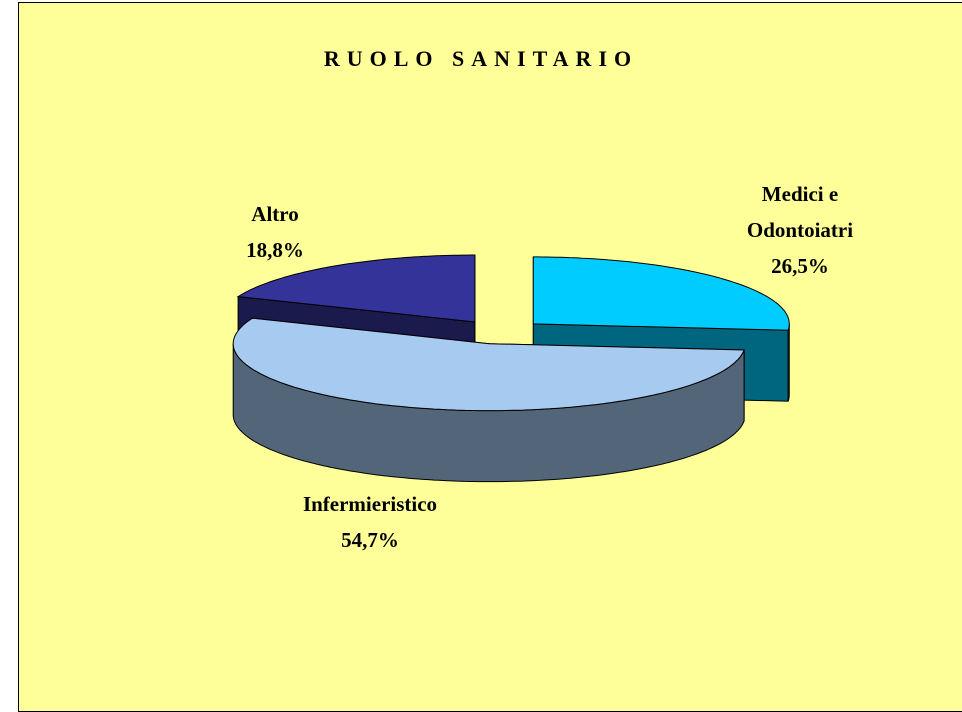 This screenshot has width=962, height=712. I want to click on data-label: Medici e Odontoiatri 26,5%, so click(800, 230).